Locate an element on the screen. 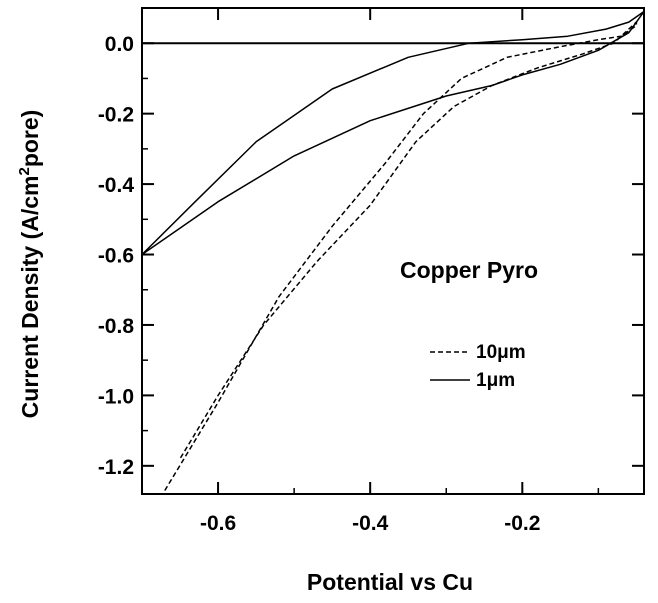  x-tick-label: -0.4 is located at coordinates (370, 523).